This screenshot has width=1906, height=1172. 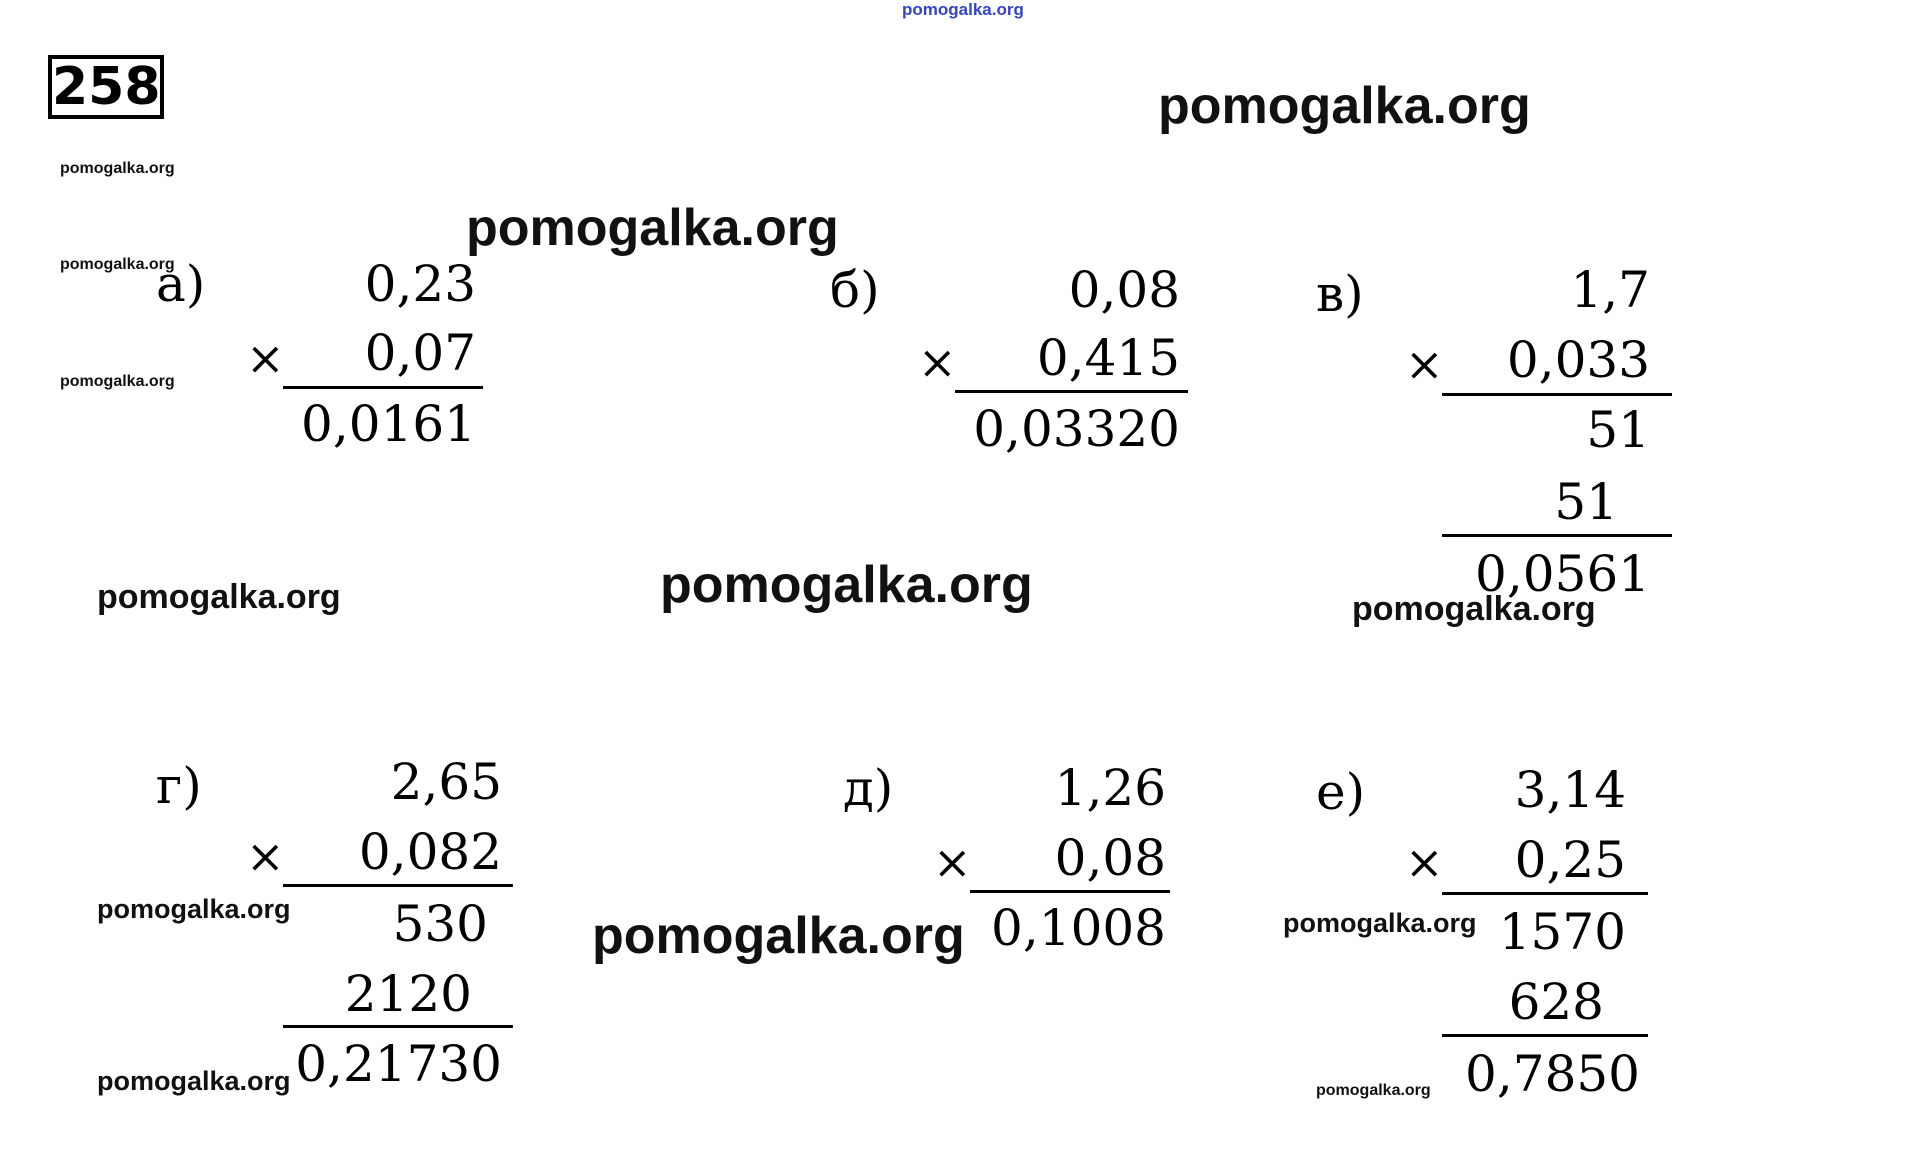 I want to click on problem-e-result: 0,7850, so click(x=1552, y=1074).